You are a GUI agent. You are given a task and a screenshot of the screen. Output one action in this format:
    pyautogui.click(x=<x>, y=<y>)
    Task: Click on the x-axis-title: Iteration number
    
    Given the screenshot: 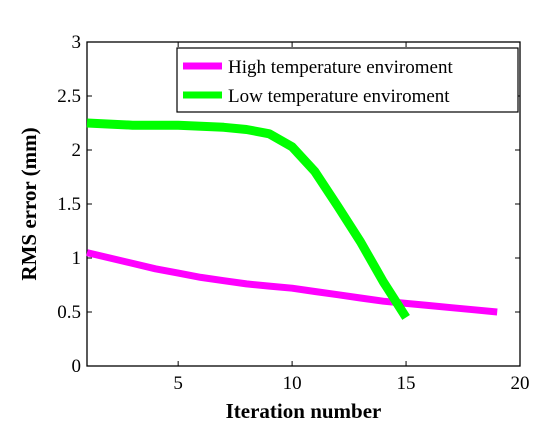 What is the action you would take?
    pyautogui.click(x=304, y=411)
    